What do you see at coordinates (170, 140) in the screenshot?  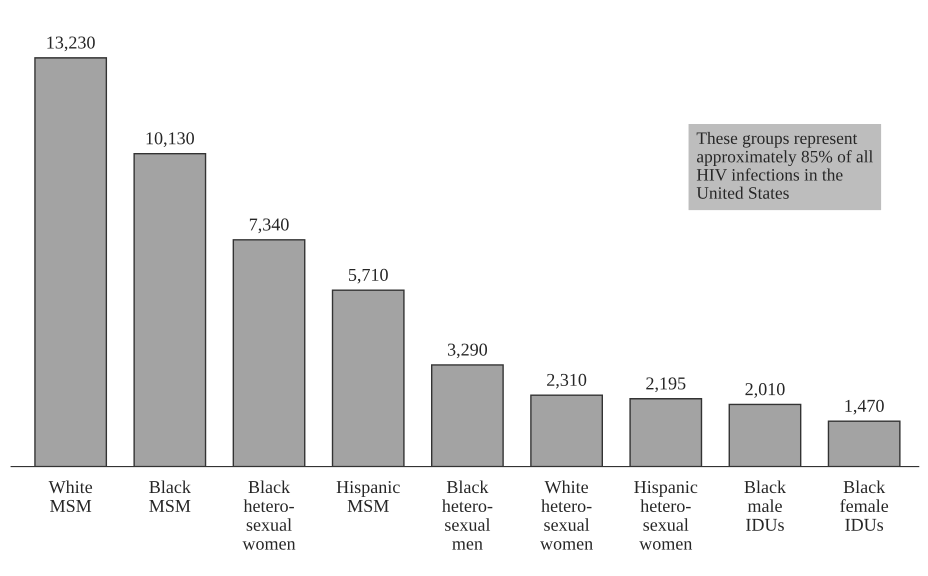 I see `data-label: 10,130` at bounding box center [170, 140].